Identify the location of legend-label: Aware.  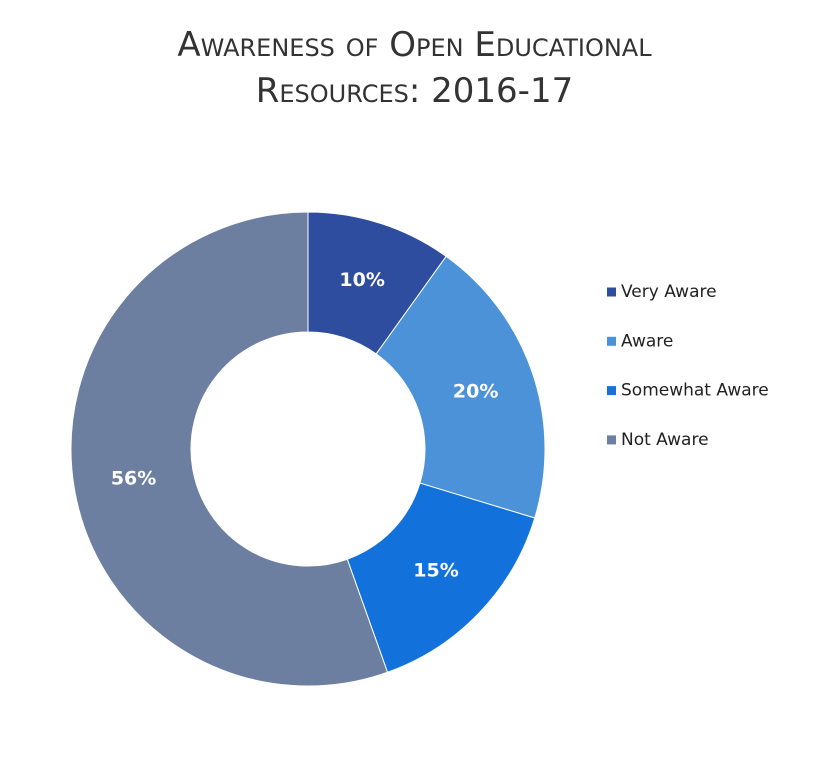
(647, 341).